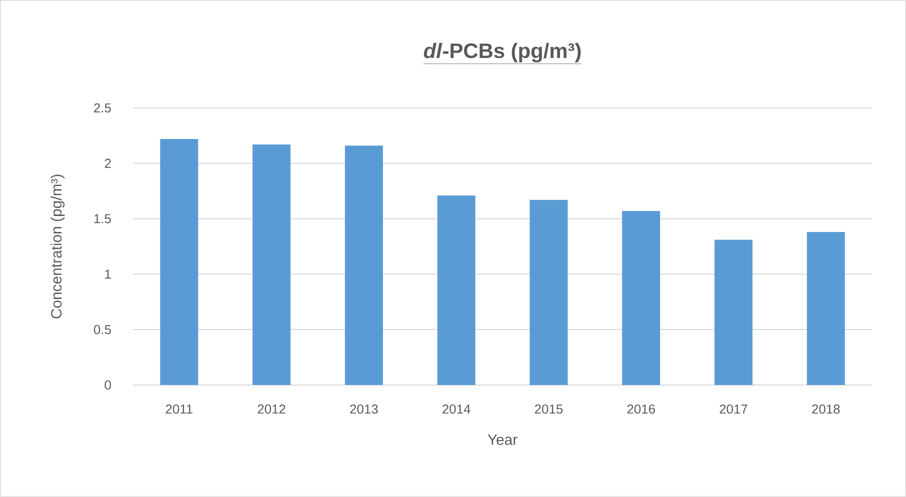  I want to click on y-tick-label: 0.5, so click(102, 329).